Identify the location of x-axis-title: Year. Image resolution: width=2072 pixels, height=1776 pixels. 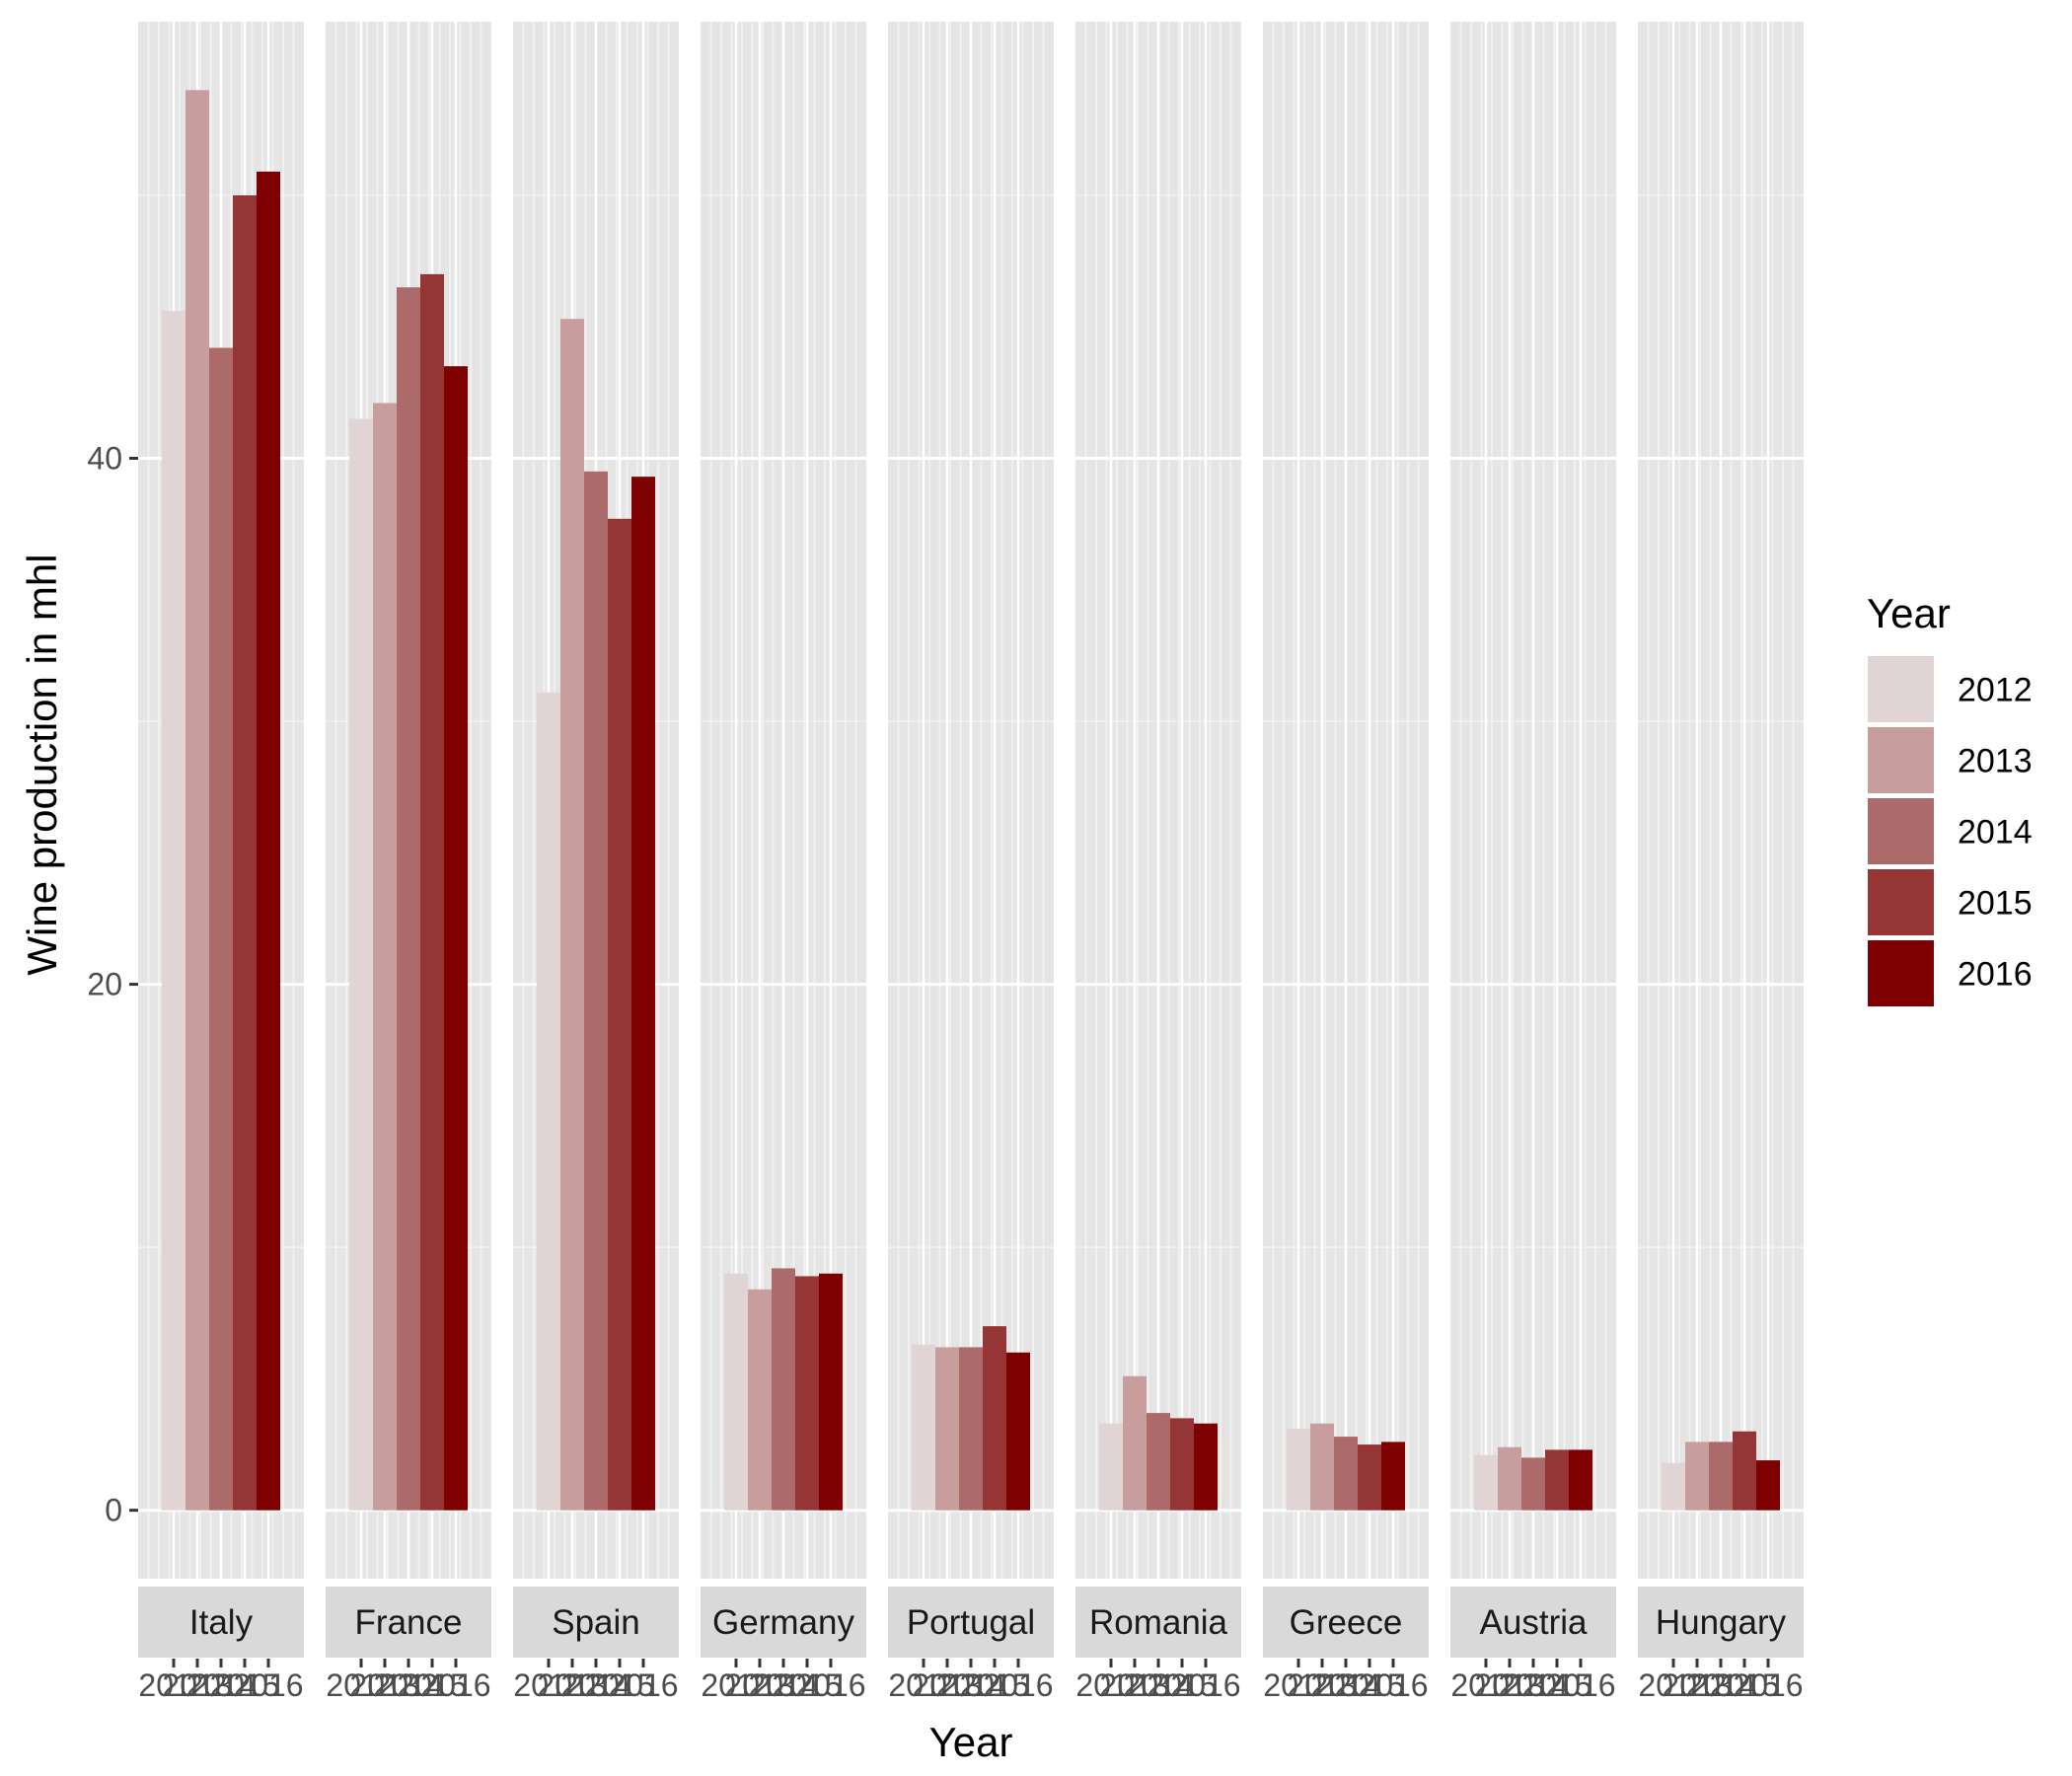
(971, 1742).